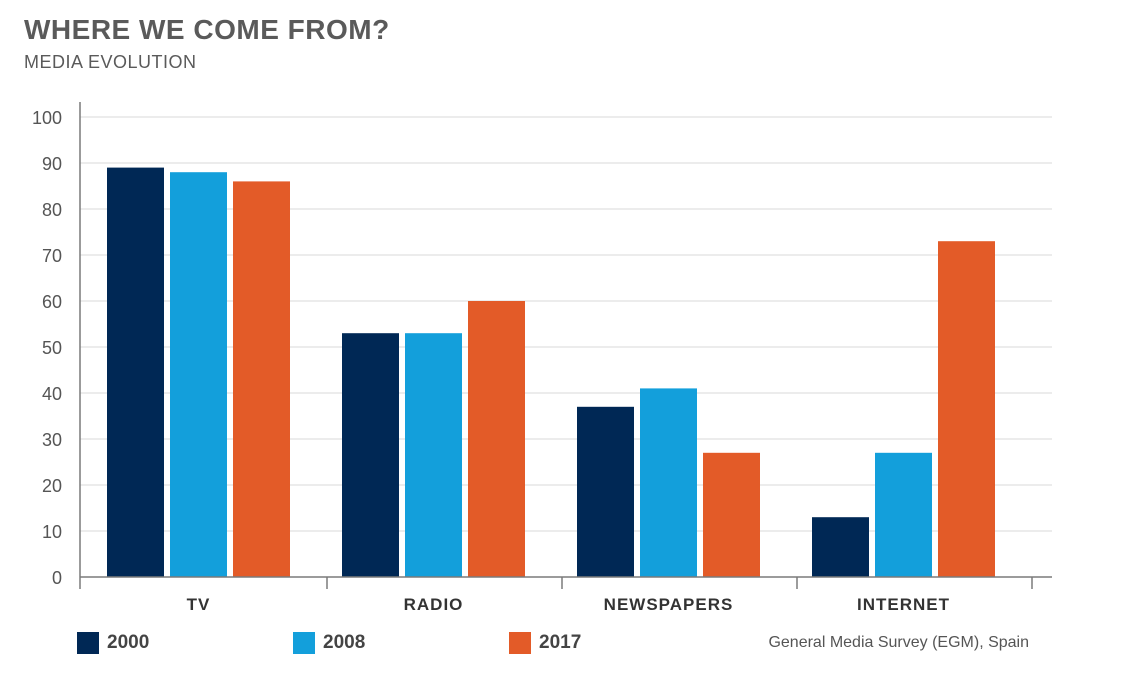 The width and height of the screenshot is (1135, 694). Describe the element at coordinates (57, 578) in the screenshot. I see `y-tick-label: 0` at that location.